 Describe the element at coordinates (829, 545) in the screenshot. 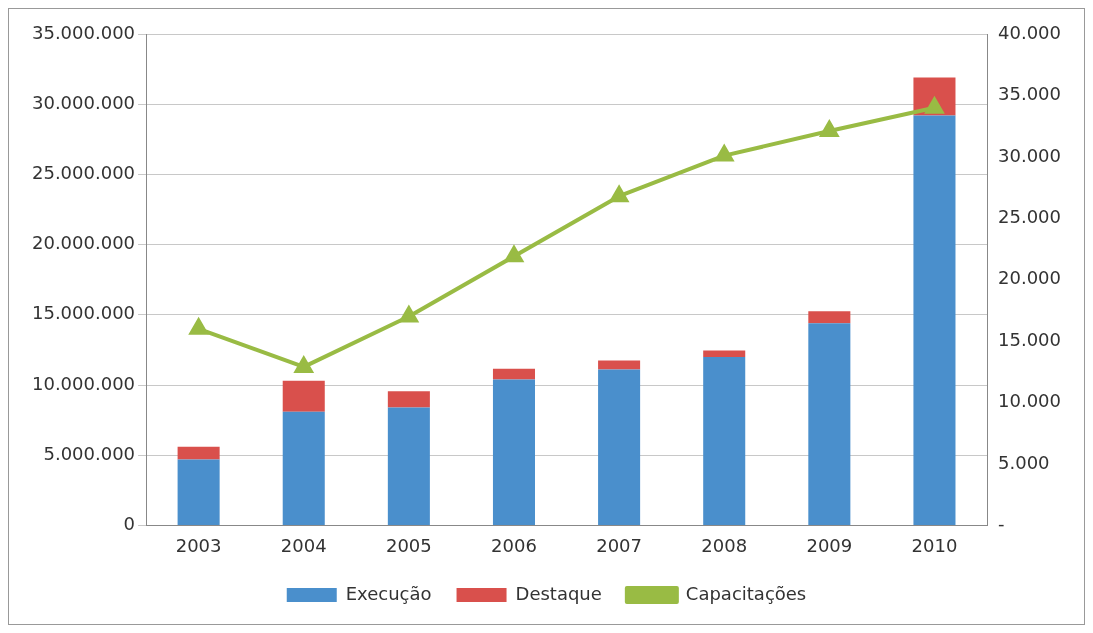

I see `x-tick-label: 2009` at that location.